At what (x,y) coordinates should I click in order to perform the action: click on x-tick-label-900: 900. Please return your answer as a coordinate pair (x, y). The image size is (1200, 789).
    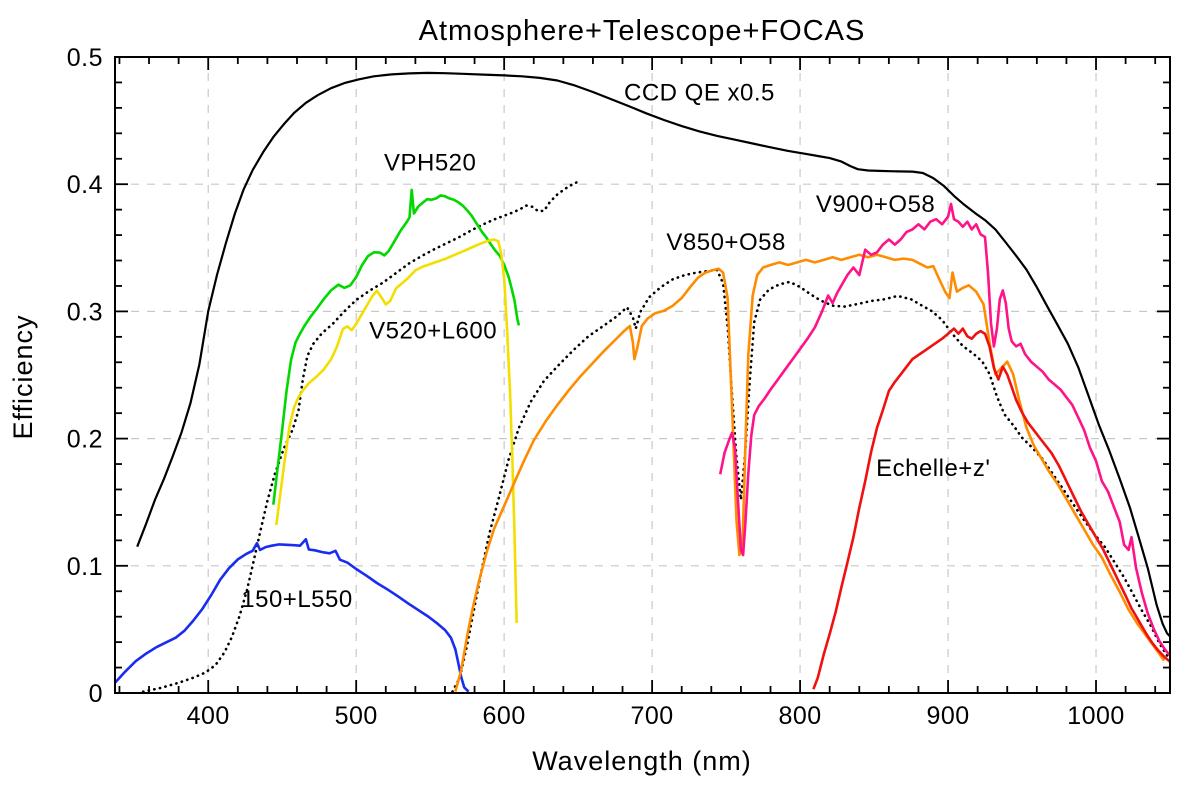
    Looking at the image, I should click on (947, 716).